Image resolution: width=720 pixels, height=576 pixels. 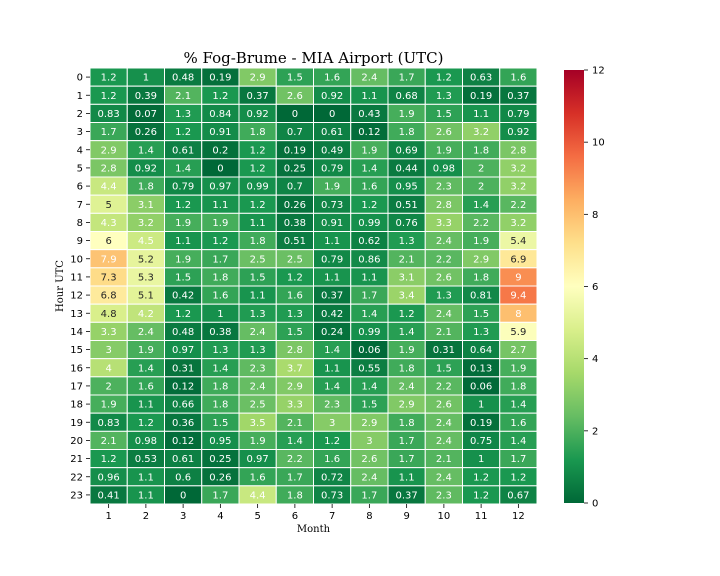 I want to click on cell-value-label: 0.24, so click(x=332, y=332).